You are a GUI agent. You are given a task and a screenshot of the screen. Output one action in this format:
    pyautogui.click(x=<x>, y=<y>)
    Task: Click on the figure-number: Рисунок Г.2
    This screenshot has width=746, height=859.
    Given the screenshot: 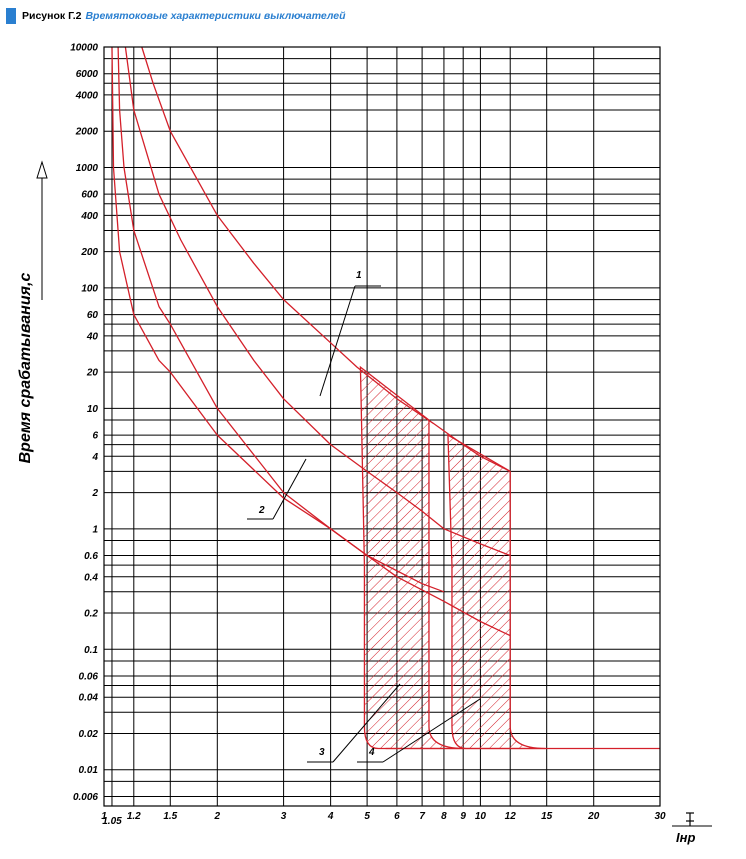 What is the action you would take?
    pyautogui.click(x=52, y=16)
    